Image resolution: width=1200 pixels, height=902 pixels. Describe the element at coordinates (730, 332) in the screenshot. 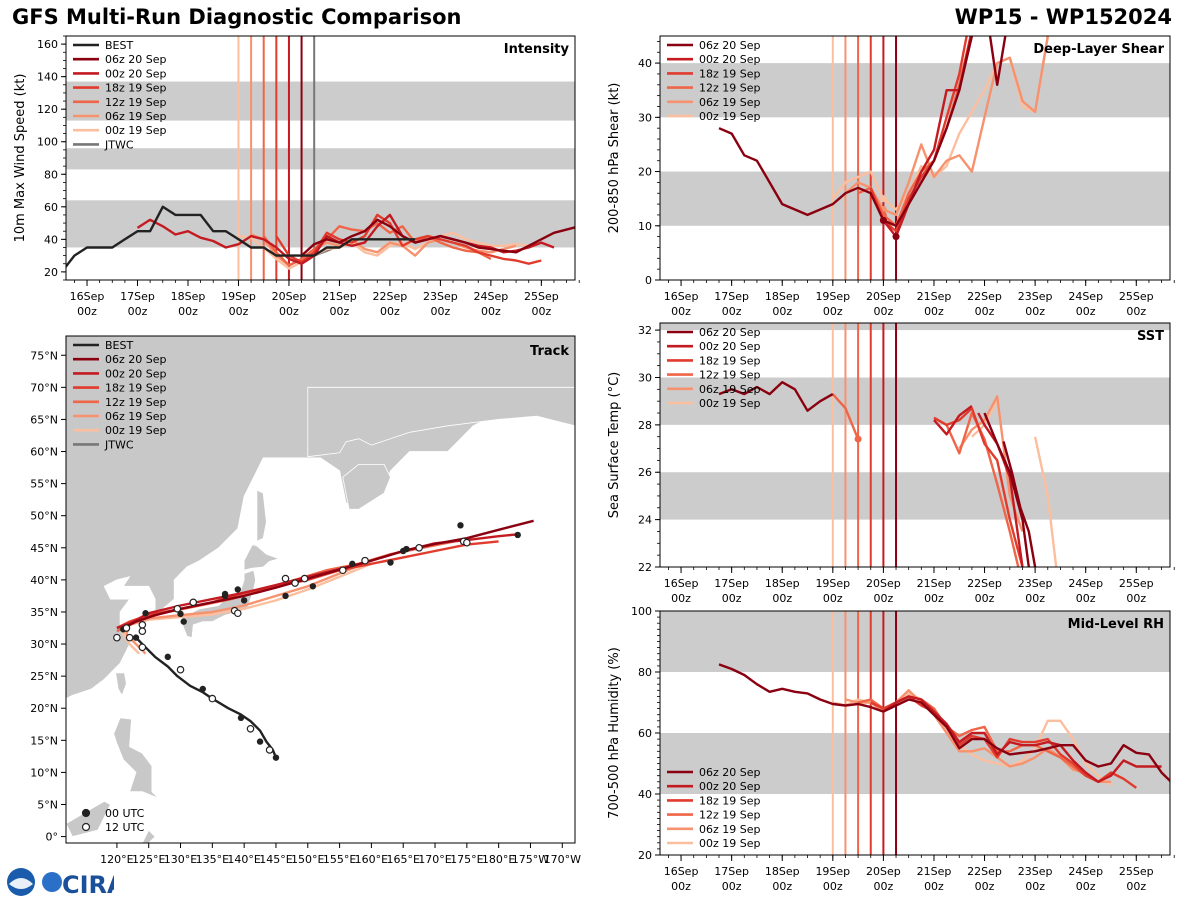

I see `sst-legend-label: 06z 20 Sep` at that location.